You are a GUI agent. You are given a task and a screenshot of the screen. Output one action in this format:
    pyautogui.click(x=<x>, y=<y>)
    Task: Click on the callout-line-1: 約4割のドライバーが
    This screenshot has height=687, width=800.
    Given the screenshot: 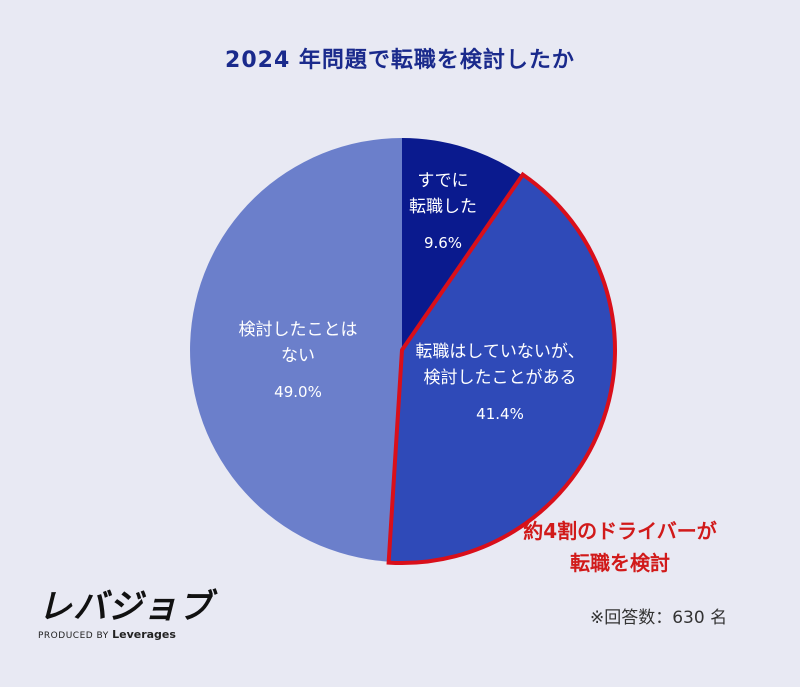 What is the action you would take?
    pyautogui.click(x=620, y=531)
    